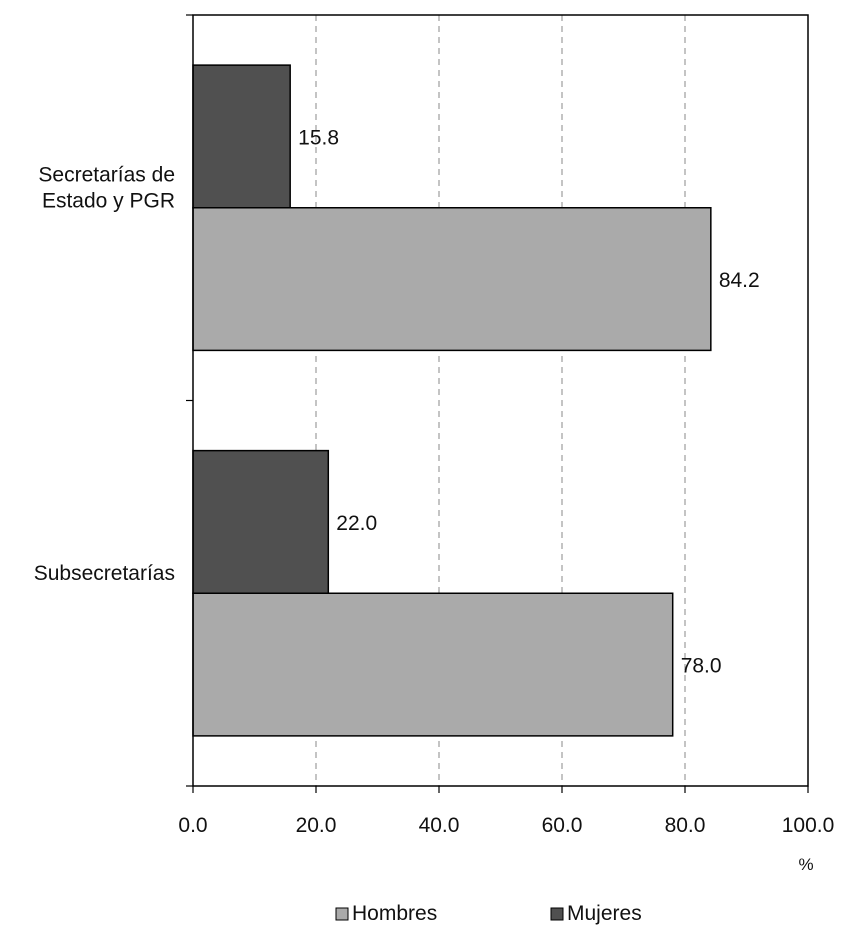 The width and height of the screenshot is (848, 938). I want to click on data-label: 22.0, so click(356, 523).